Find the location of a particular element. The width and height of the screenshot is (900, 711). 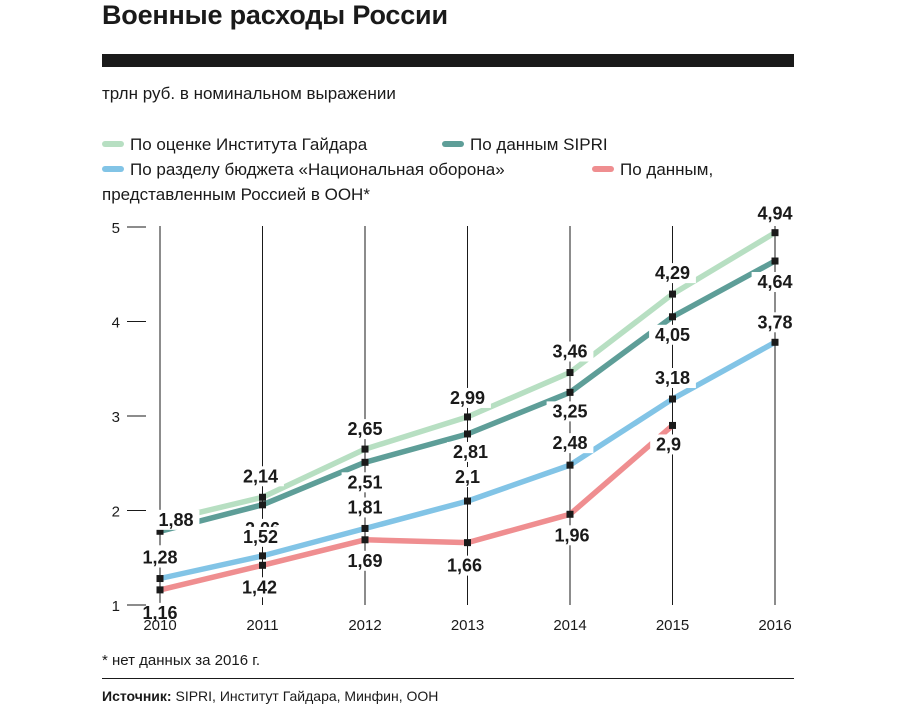

bottom-rule is located at coordinates (448, 678).